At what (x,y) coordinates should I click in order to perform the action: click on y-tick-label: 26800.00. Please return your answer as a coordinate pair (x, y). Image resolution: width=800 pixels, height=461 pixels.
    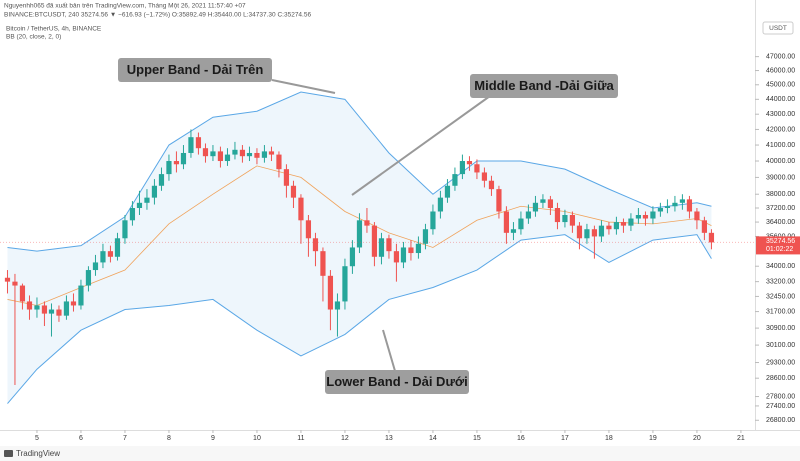
    Looking at the image, I should click on (780, 420).